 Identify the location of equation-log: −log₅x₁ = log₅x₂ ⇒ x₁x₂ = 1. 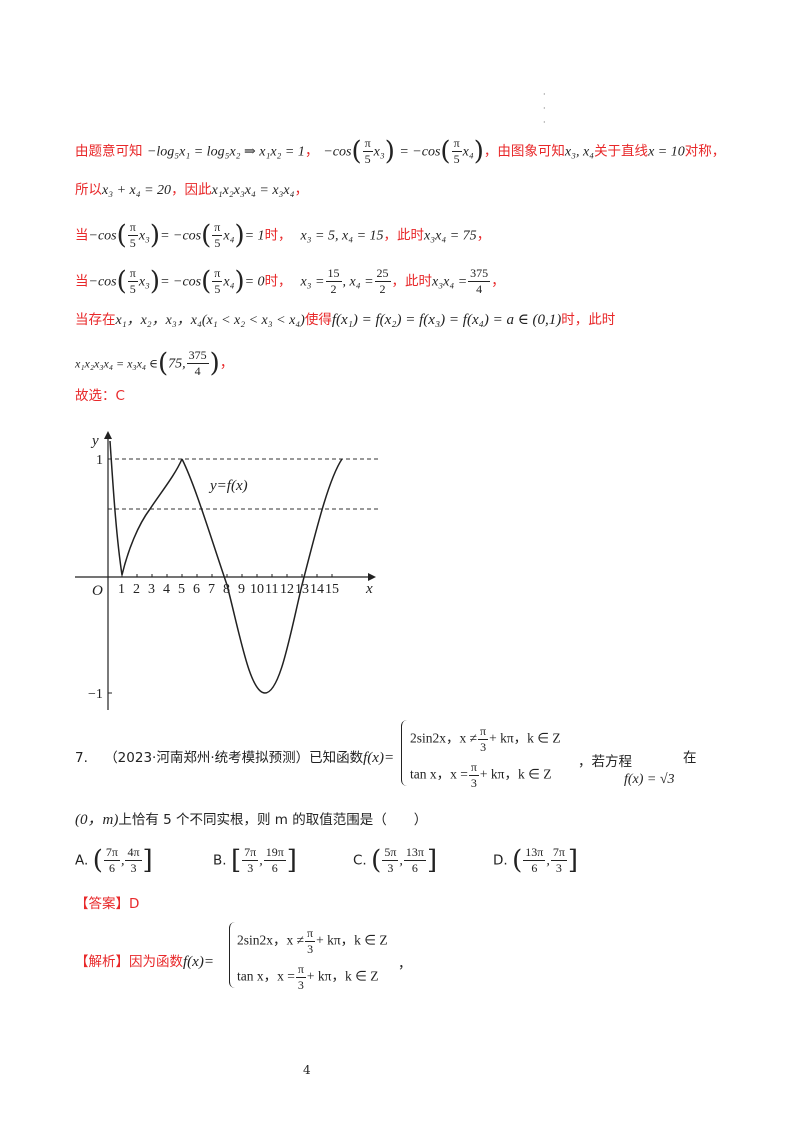
(225, 152).